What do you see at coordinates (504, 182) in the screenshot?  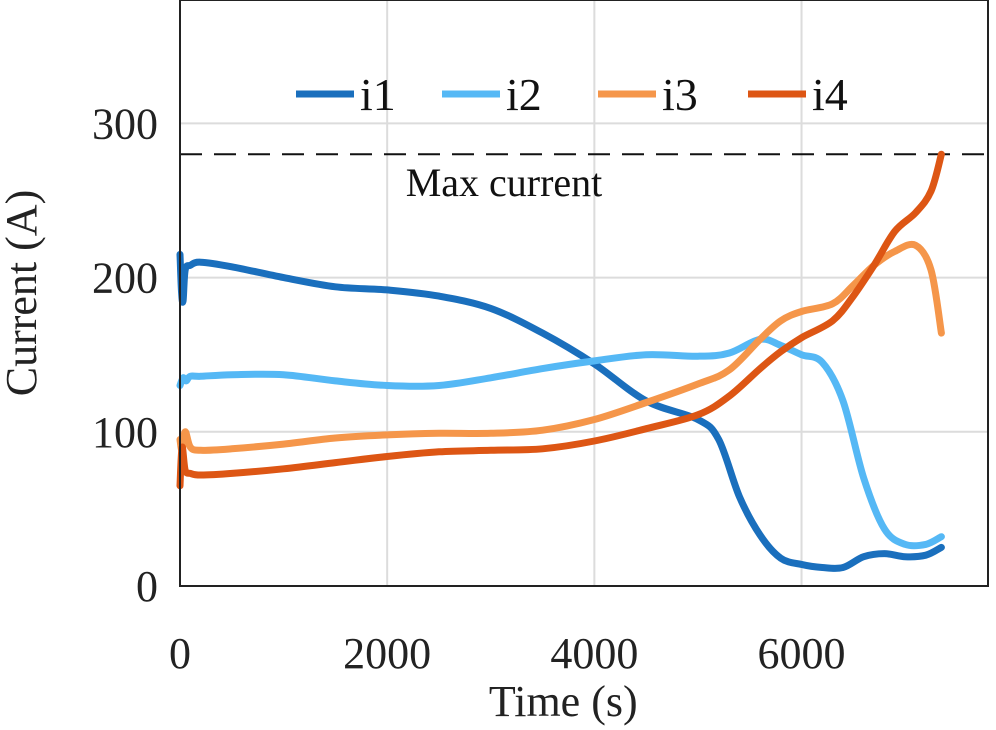 I see `max-current-label: Max current` at bounding box center [504, 182].